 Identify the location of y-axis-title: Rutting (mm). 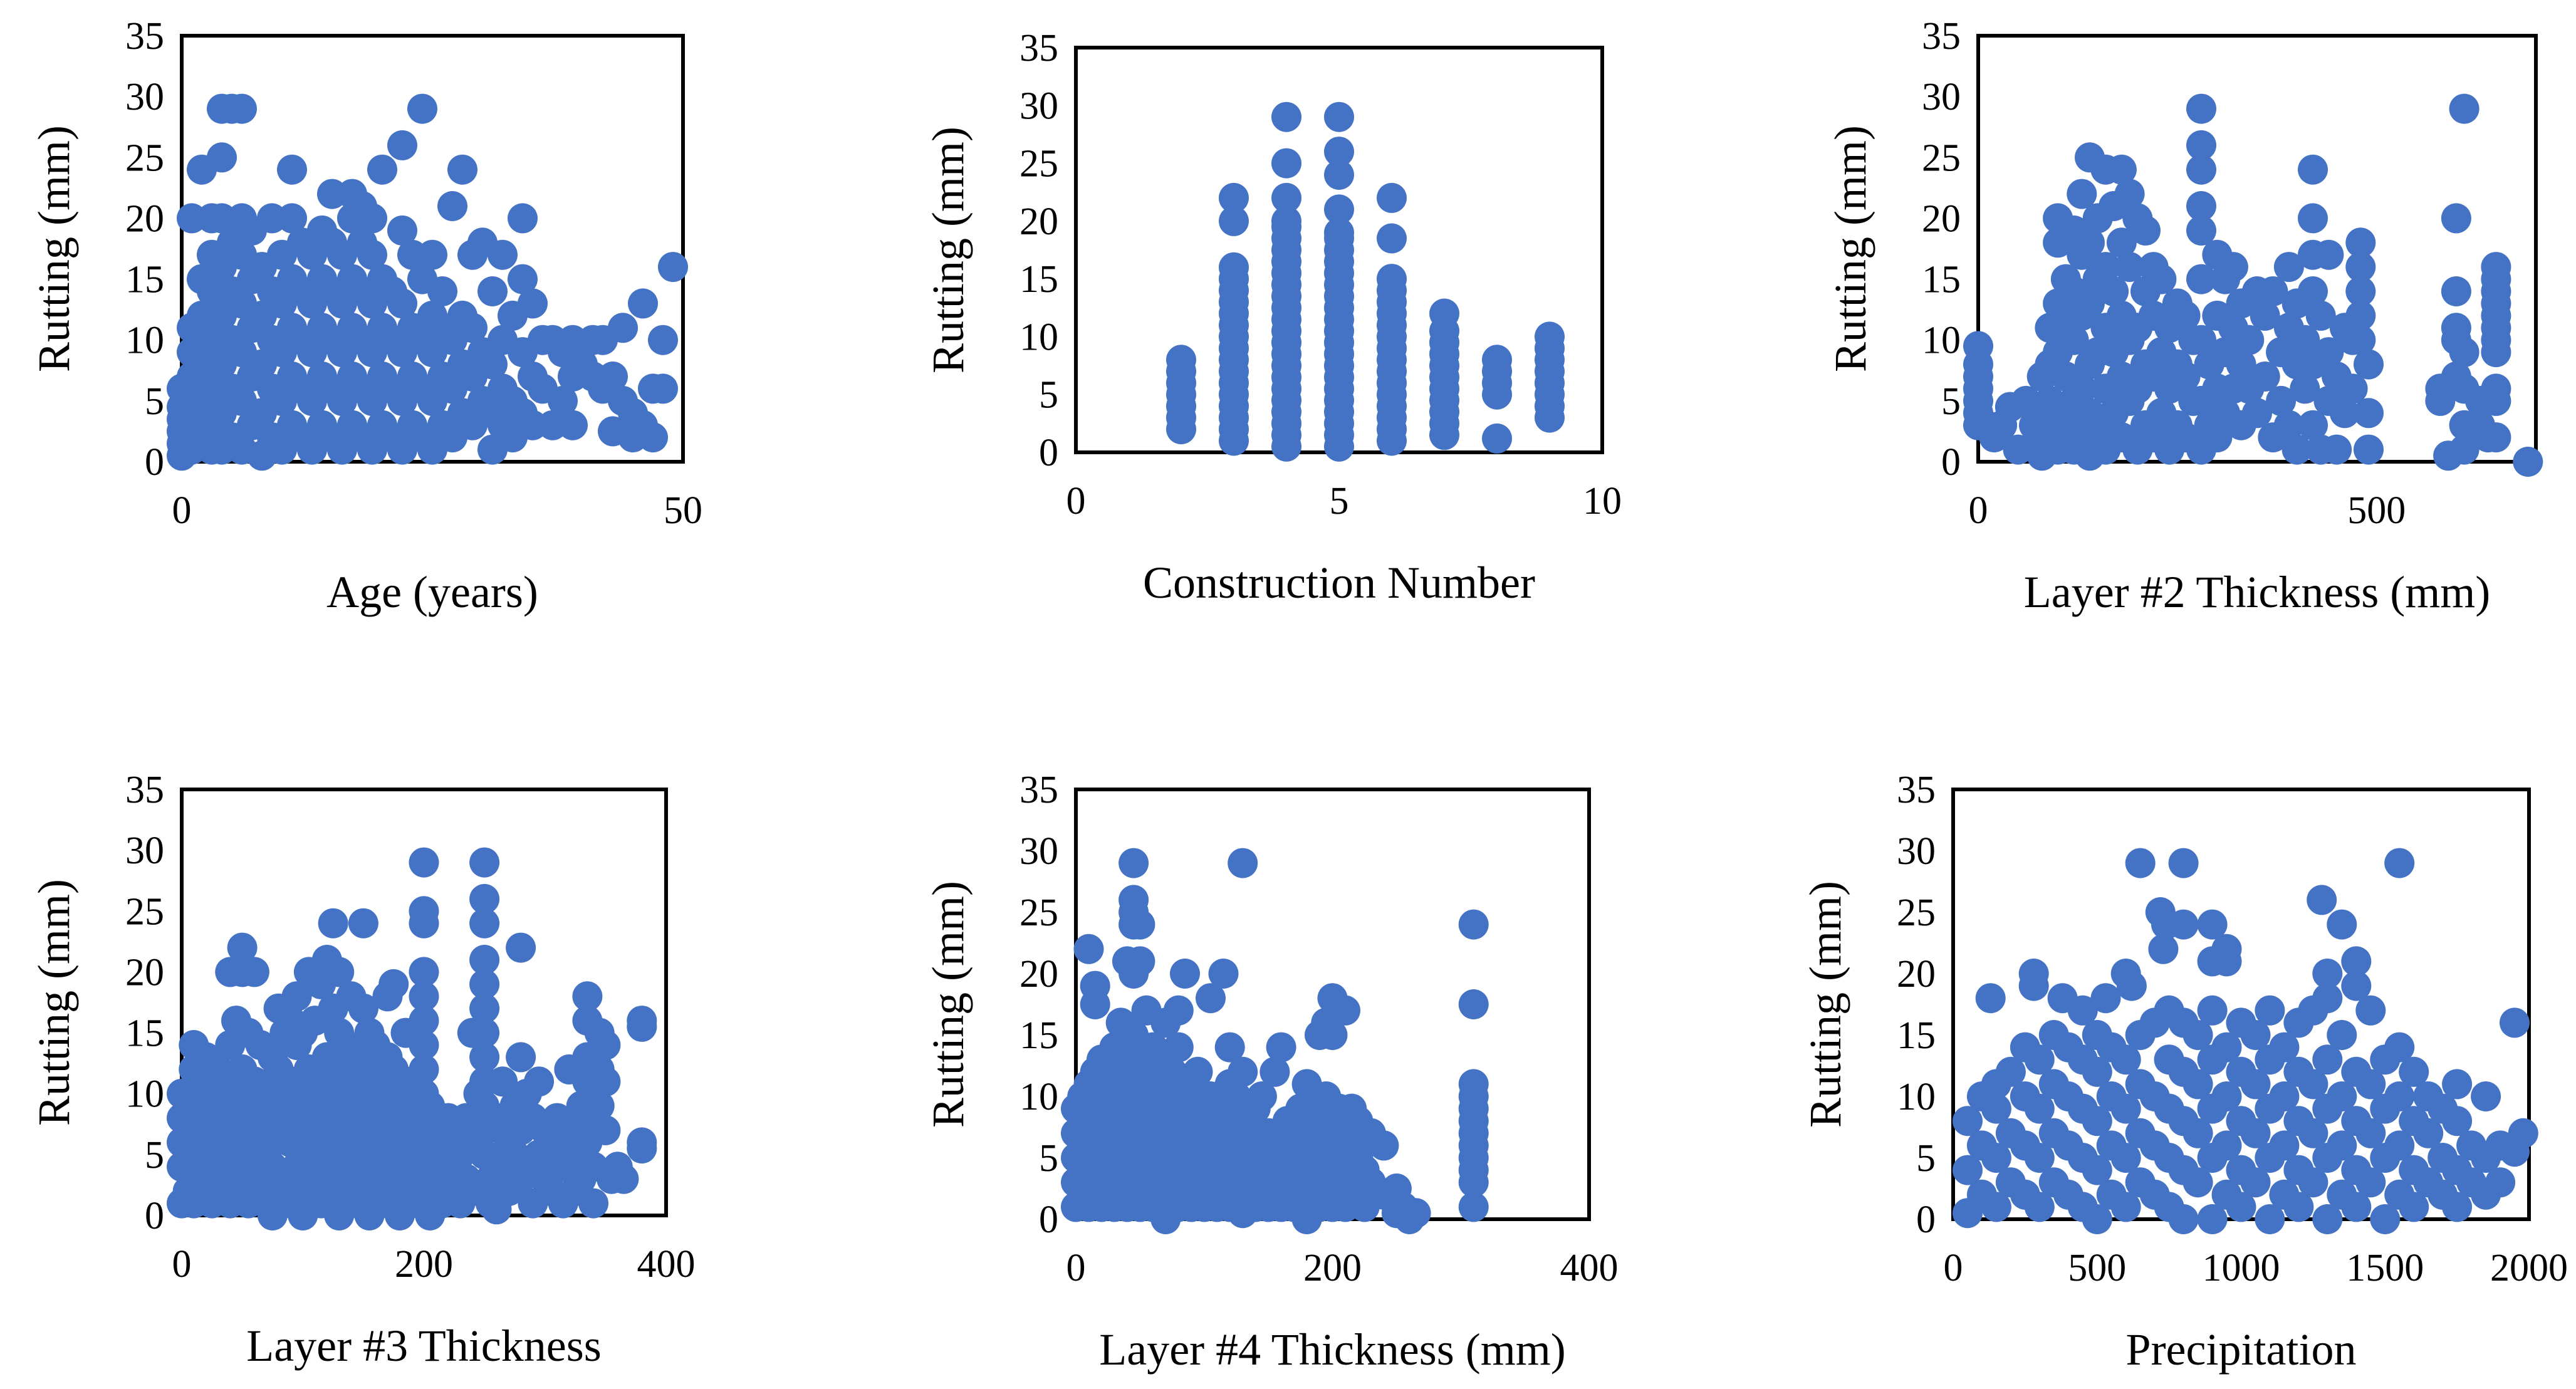
(54, 1002).